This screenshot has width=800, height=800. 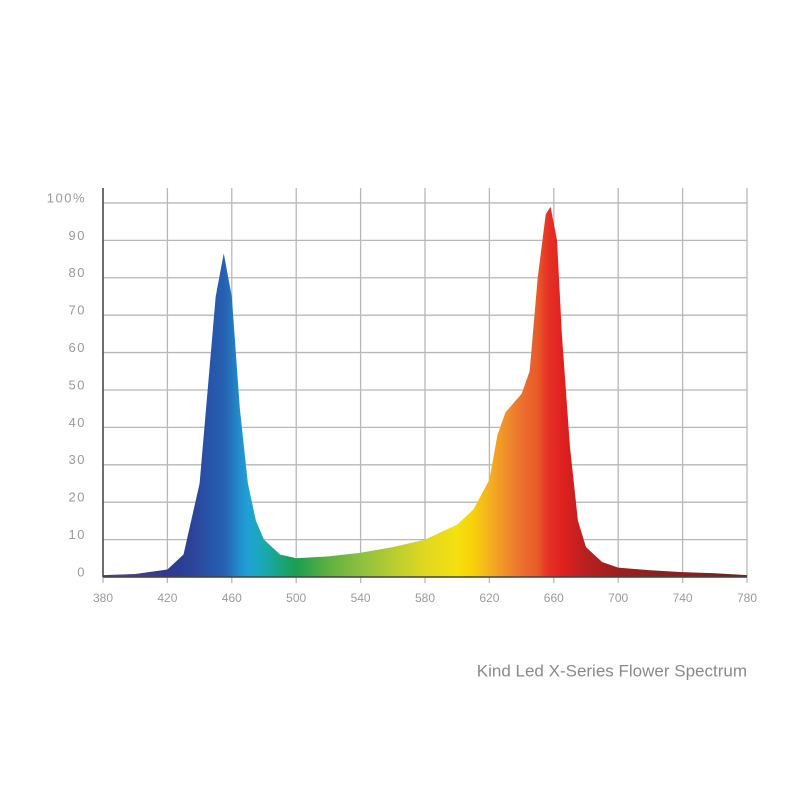 I want to click on y-tick-label: 10, so click(x=77, y=534).